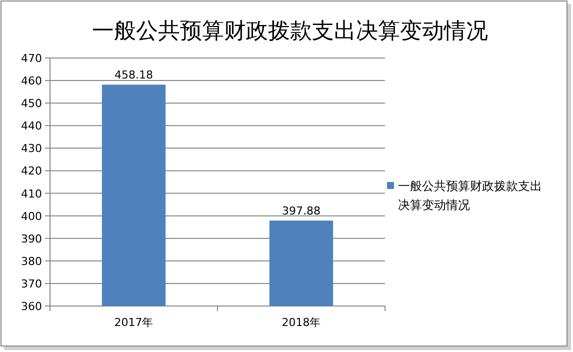 The image size is (573, 352). I want to click on chart-title: 一般公共预算财政拨款支出决算变动情况, so click(290, 31).